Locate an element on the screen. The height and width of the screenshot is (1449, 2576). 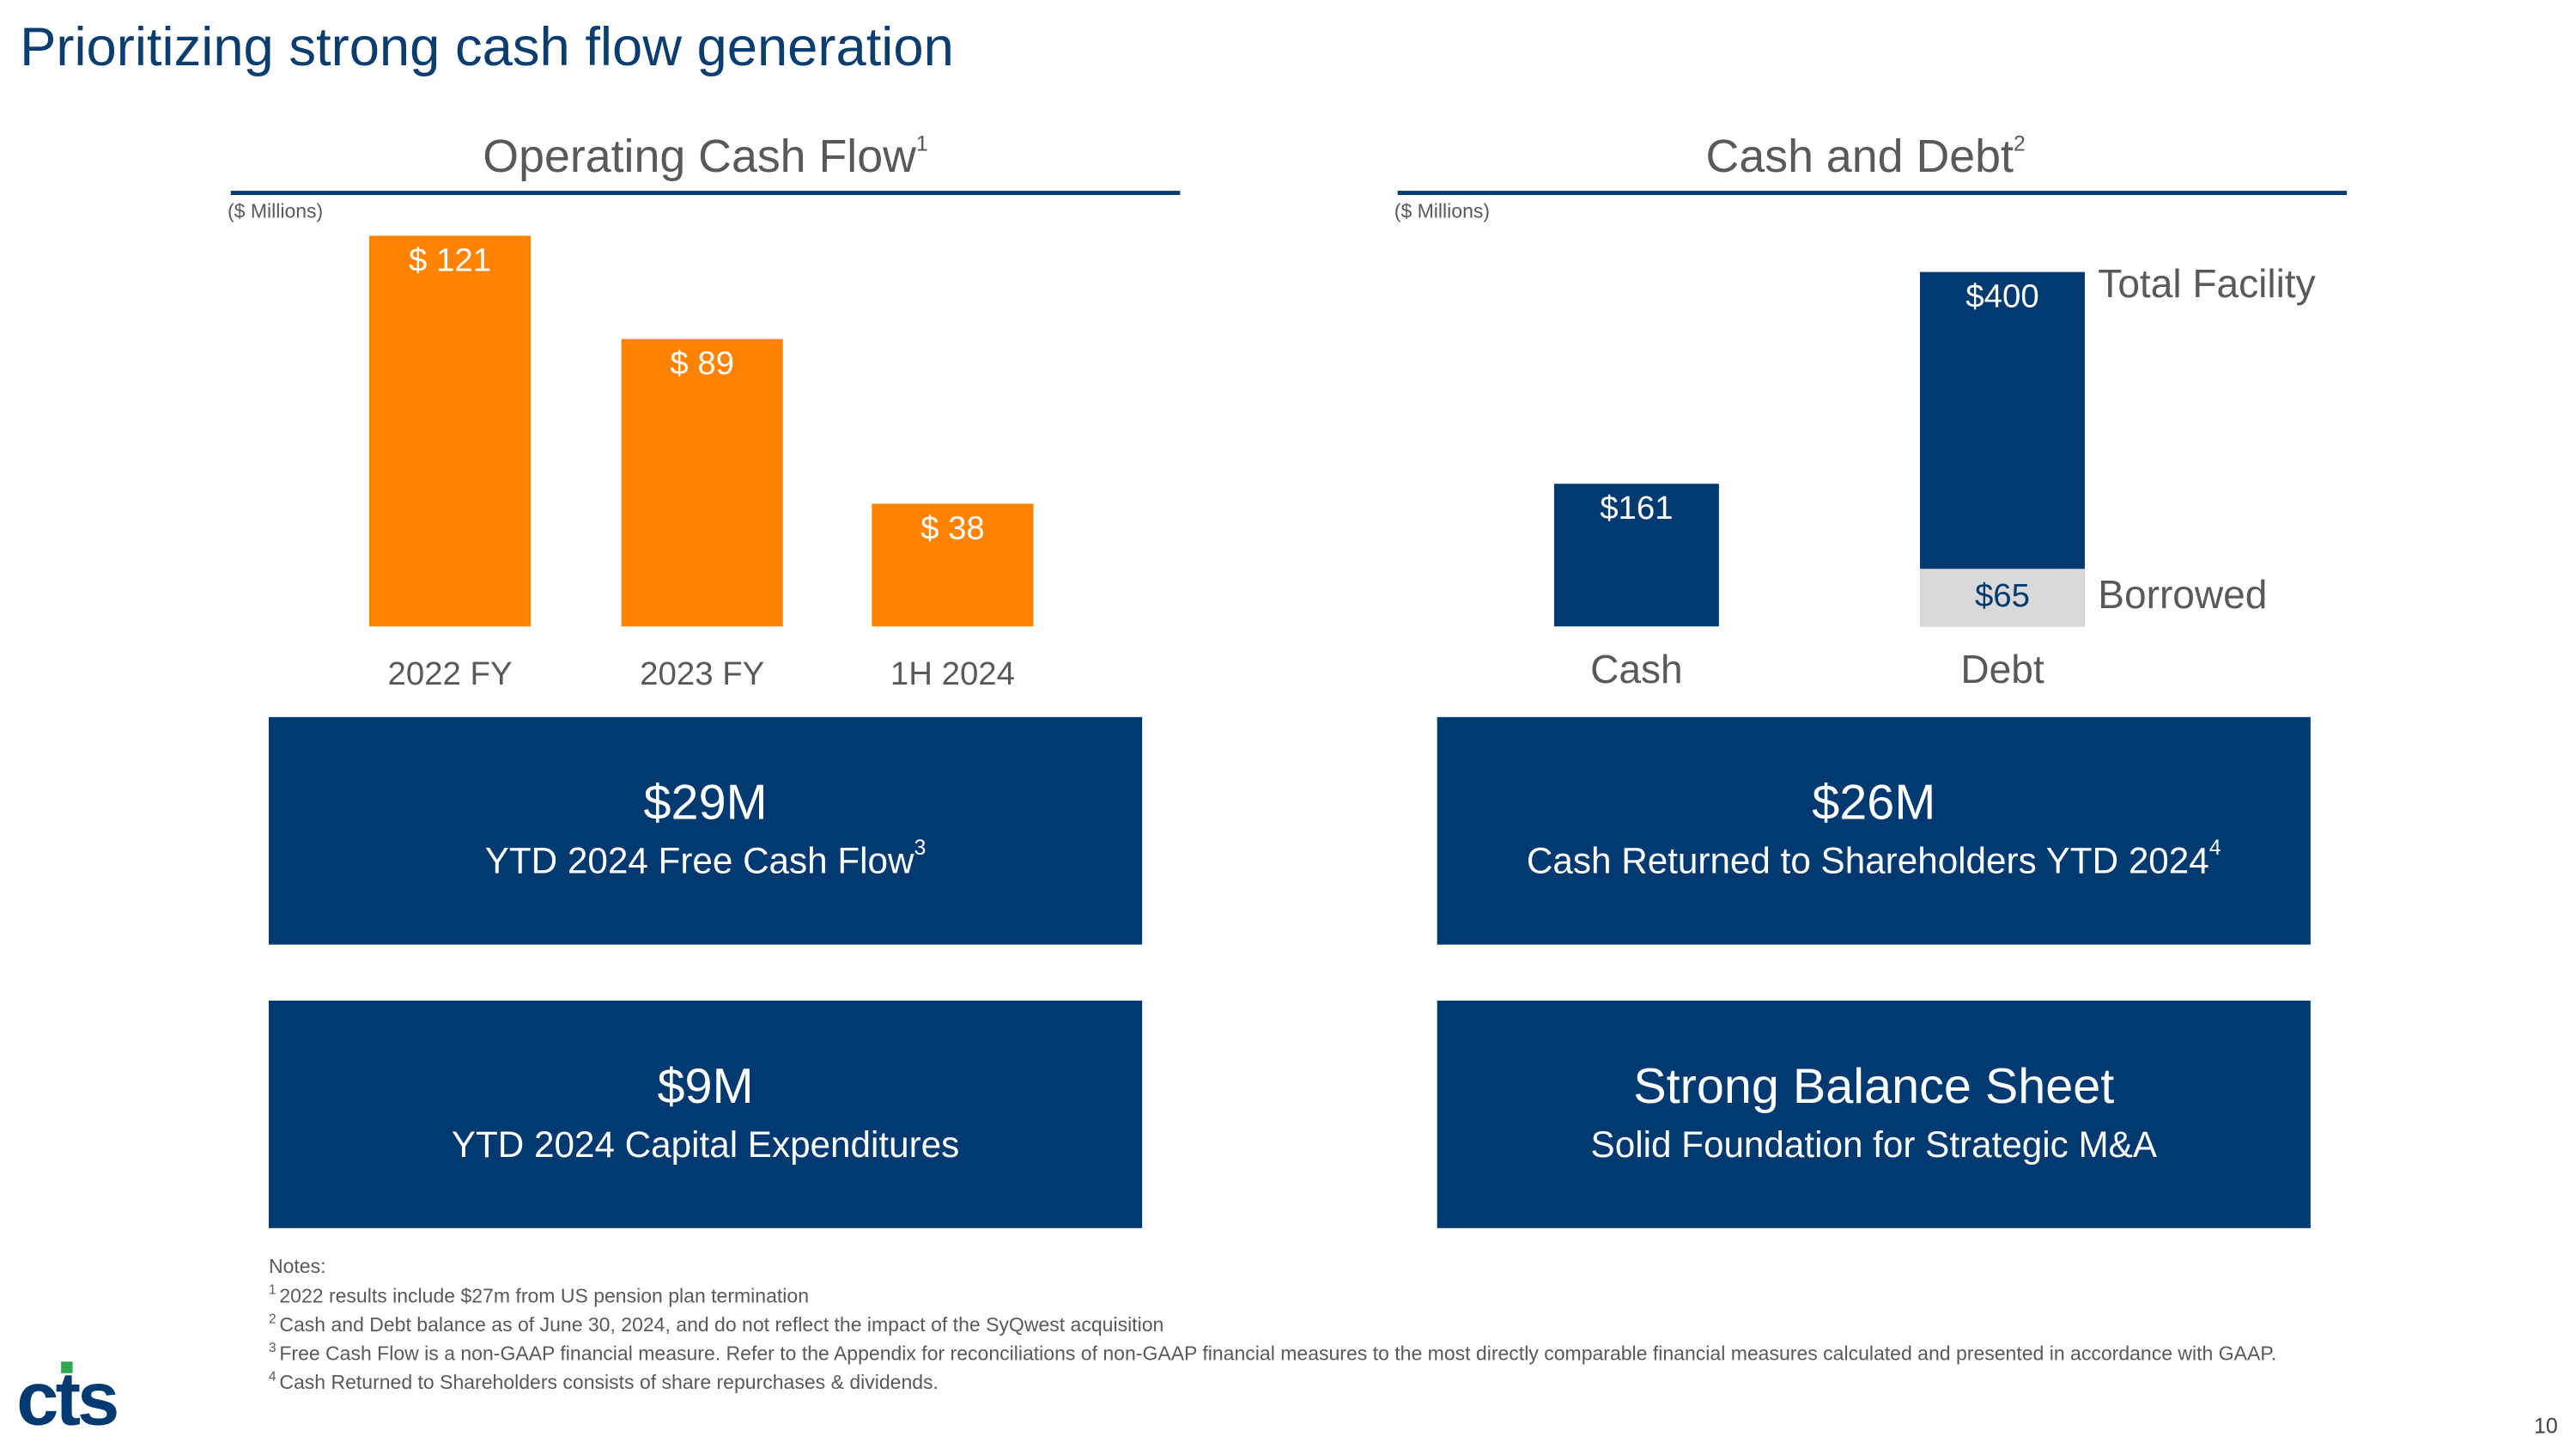
chart-title-note: 2 is located at coordinates (2020, 143).